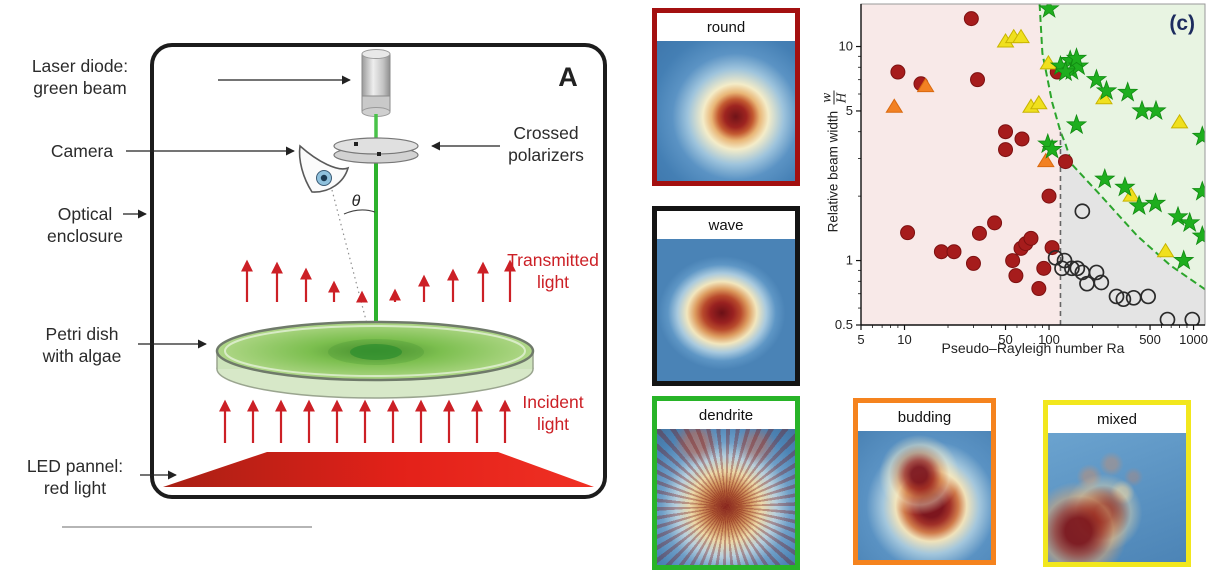 This screenshot has width=1214, height=577. What do you see at coordinates (553, 282) in the screenshot?
I see `transmitted-label-line2: light` at bounding box center [553, 282].